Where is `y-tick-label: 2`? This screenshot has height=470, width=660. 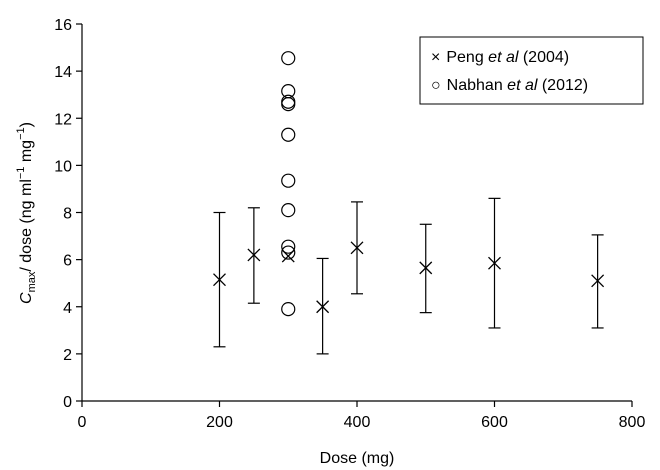 y-tick-label: 2 is located at coordinates (67, 355).